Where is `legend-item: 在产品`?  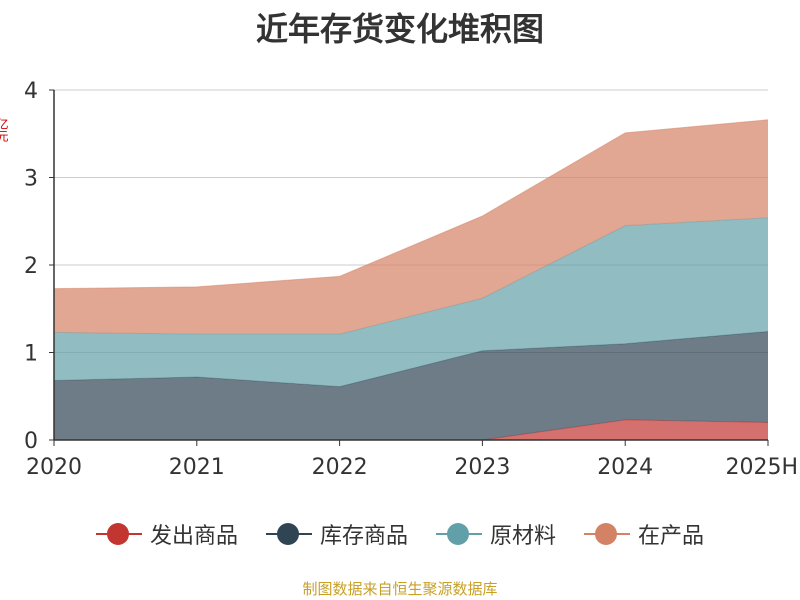
legend-item: 在产品 is located at coordinates (644, 534).